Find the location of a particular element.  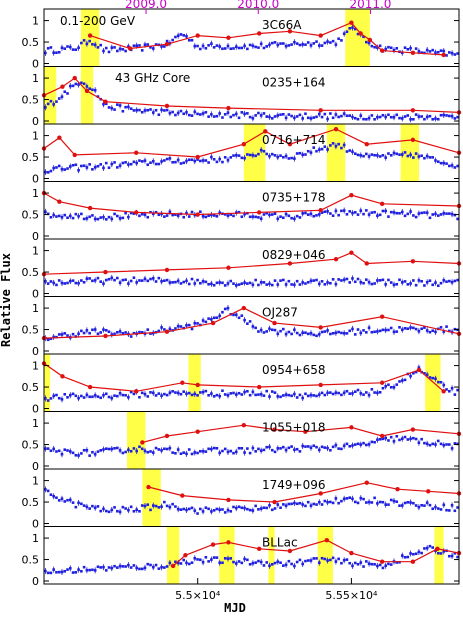

y-tick-label: 1 is located at coordinates (35, 366).